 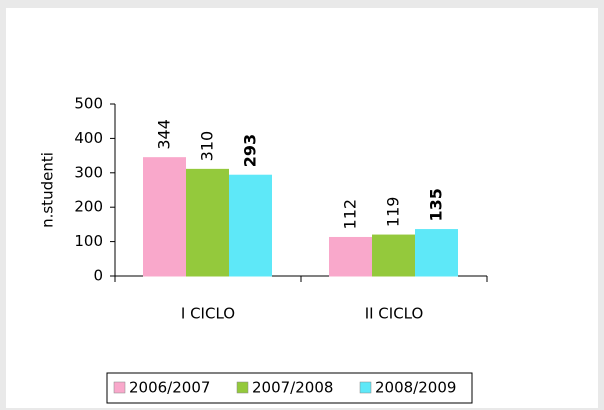 I want to click on y-tick-label: 300, so click(x=88, y=172).